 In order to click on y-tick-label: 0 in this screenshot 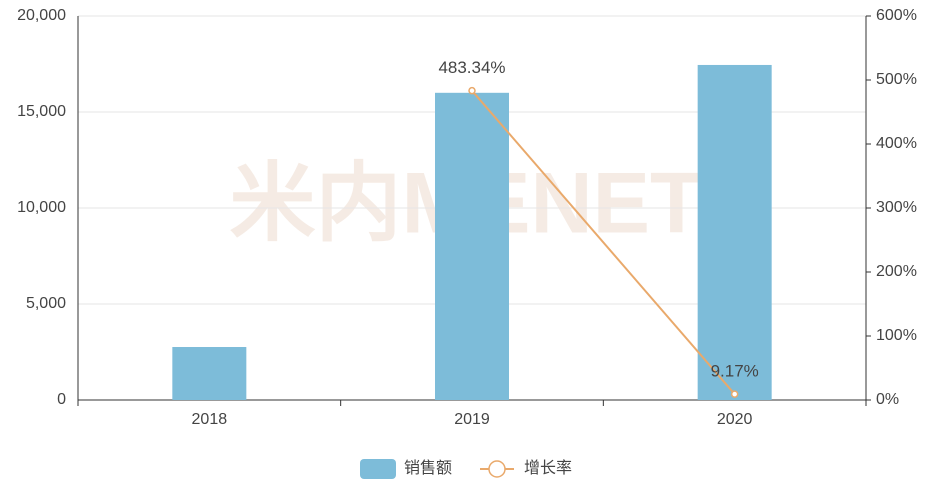, I will do `click(61, 399)`.